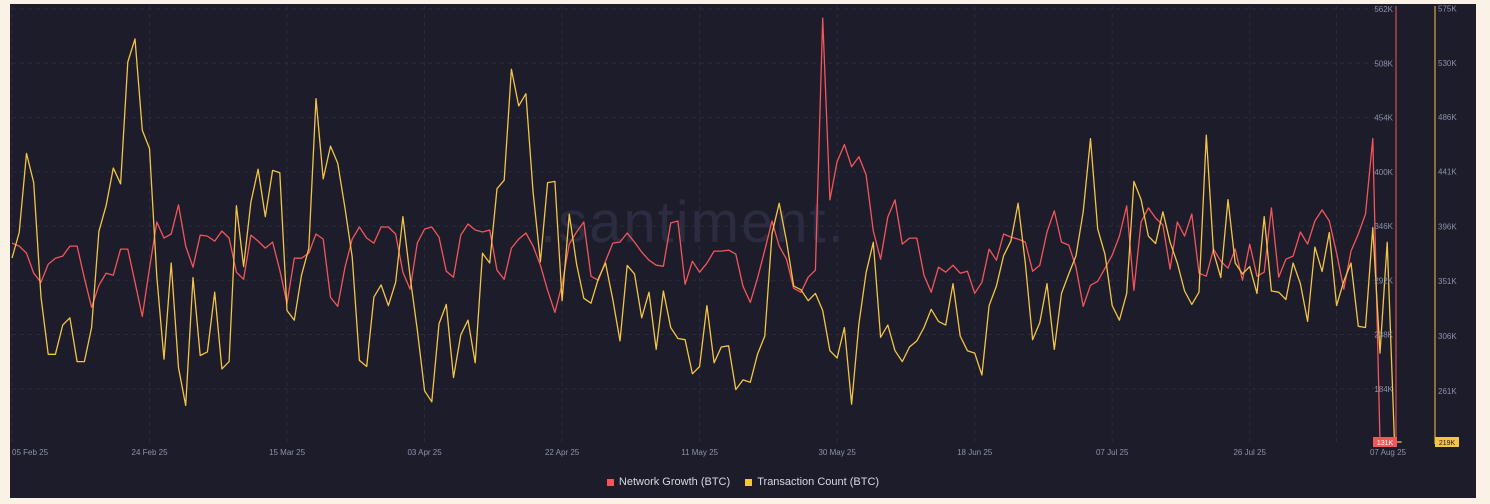 The width and height of the screenshot is (1490, 504). I want to click on left-y-tick-label: 400K, so click(1383, 172).